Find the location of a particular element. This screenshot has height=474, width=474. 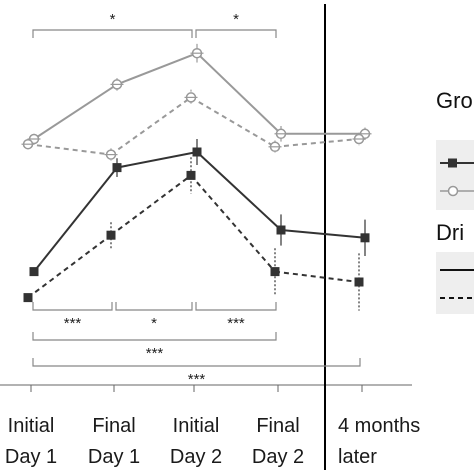

x-tick-2: Initial Day 2 is located at coordinates (196, 426).